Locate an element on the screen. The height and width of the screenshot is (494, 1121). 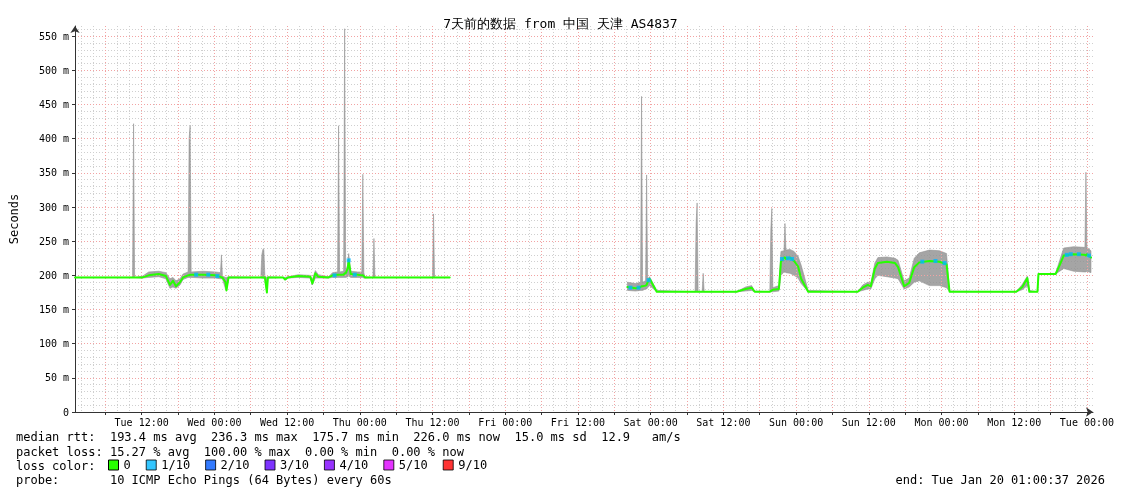
y-tick-label: 400 m is located at coordinates (53, 139).